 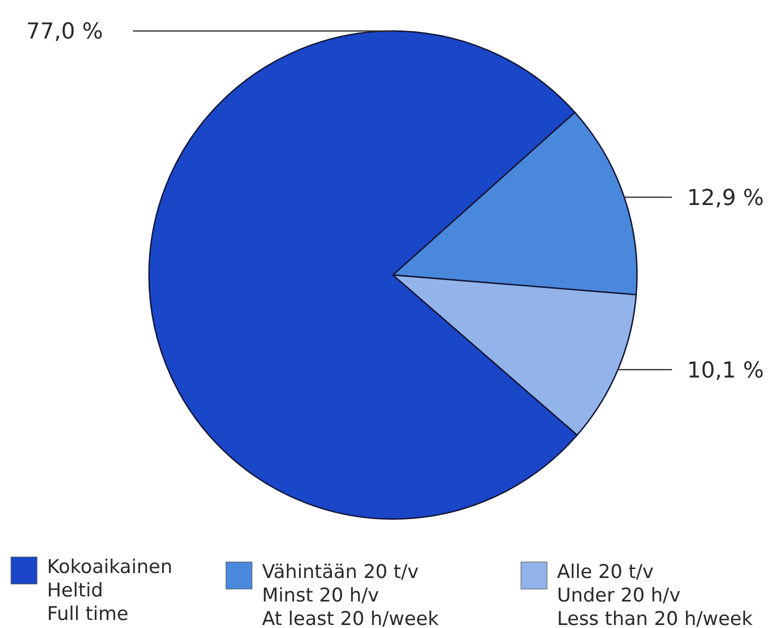 I want to click on legend-label: Alle 20 t/v Under 20 h/v Less than 20 h/week, so click(x=655, y=594).